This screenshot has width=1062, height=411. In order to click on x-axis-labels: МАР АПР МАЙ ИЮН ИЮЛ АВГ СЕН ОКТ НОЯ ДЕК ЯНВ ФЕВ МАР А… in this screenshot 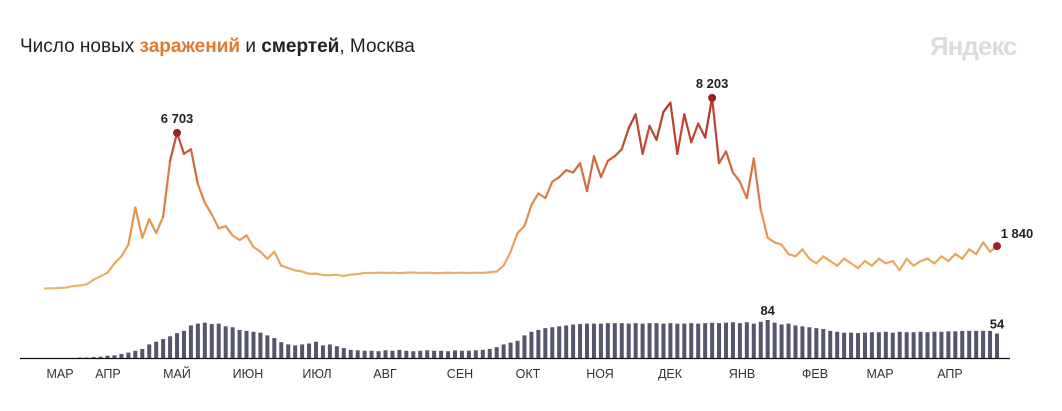, I will do `click(504, 373)`.